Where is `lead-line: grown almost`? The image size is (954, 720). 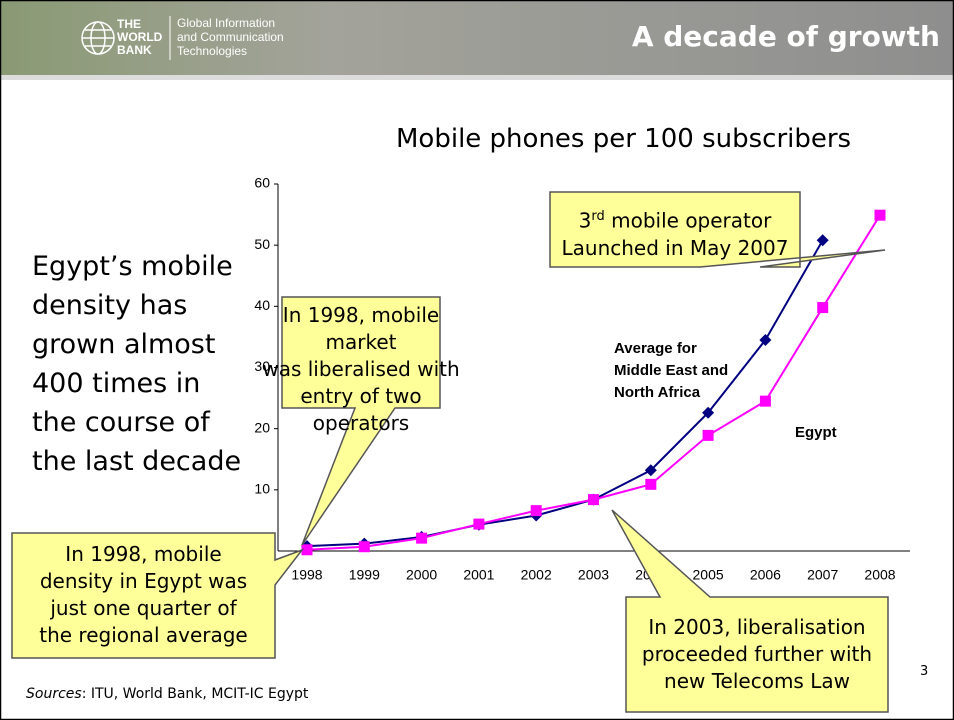
lead-line: grown almost is located at coordinates (124, 344).